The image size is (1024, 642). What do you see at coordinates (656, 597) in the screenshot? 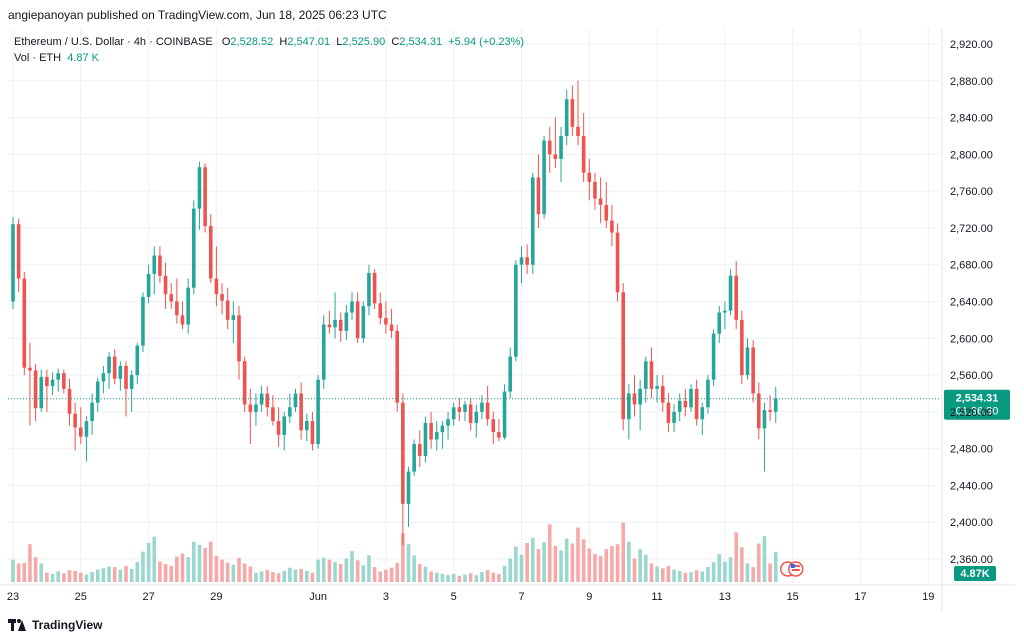
I see `x-tick-label: 11` at bounding box center [656, 597].